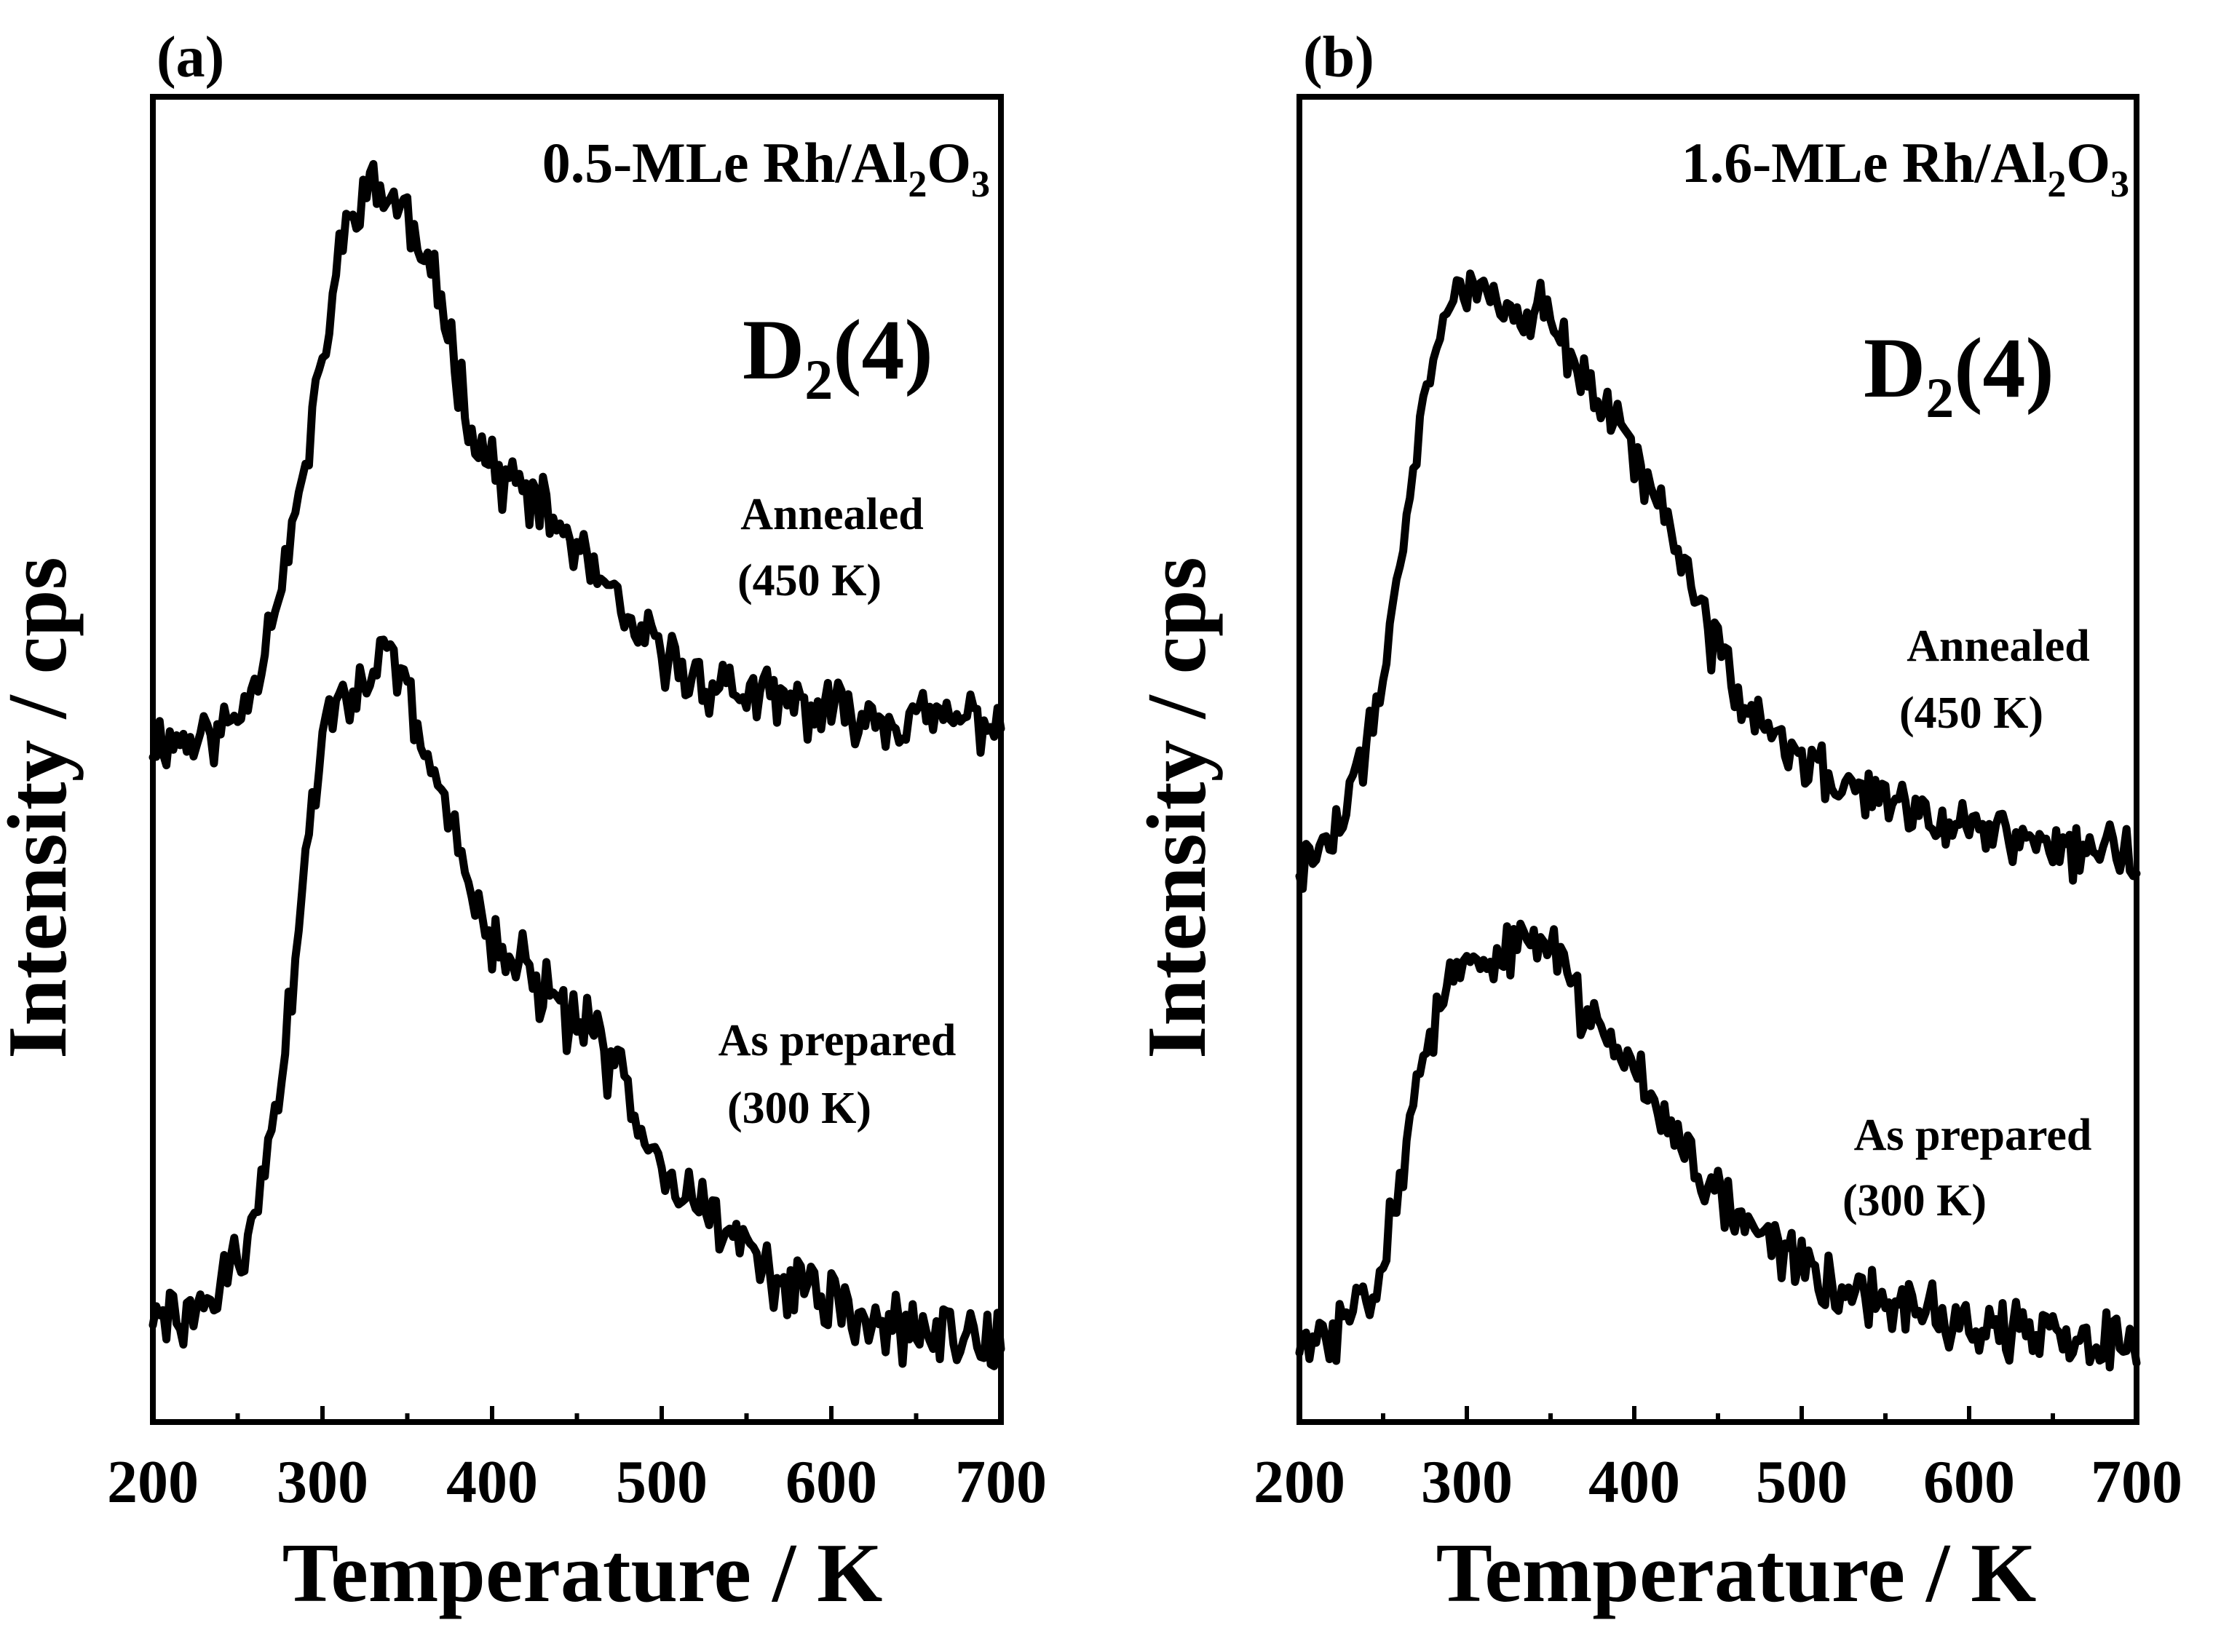  Describe the element at coordinates (1959, 374) in the screenshot. I see `panel-b-species-label: D2(4)` at that location.